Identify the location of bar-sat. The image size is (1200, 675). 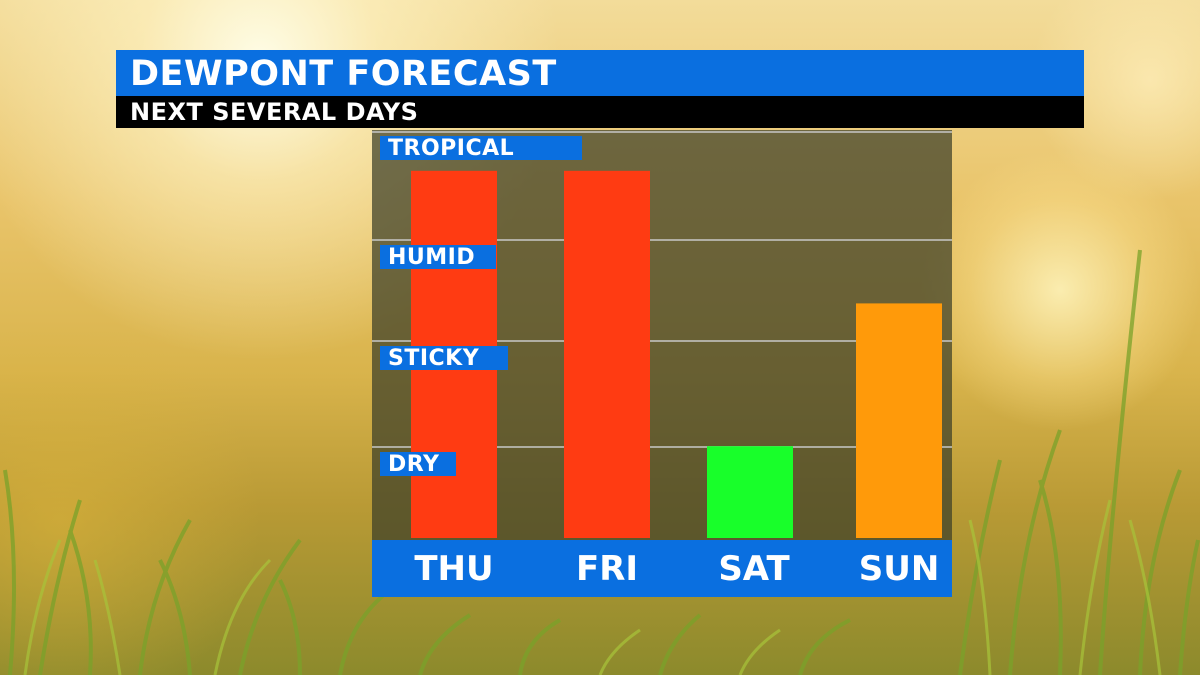
(750, 492).